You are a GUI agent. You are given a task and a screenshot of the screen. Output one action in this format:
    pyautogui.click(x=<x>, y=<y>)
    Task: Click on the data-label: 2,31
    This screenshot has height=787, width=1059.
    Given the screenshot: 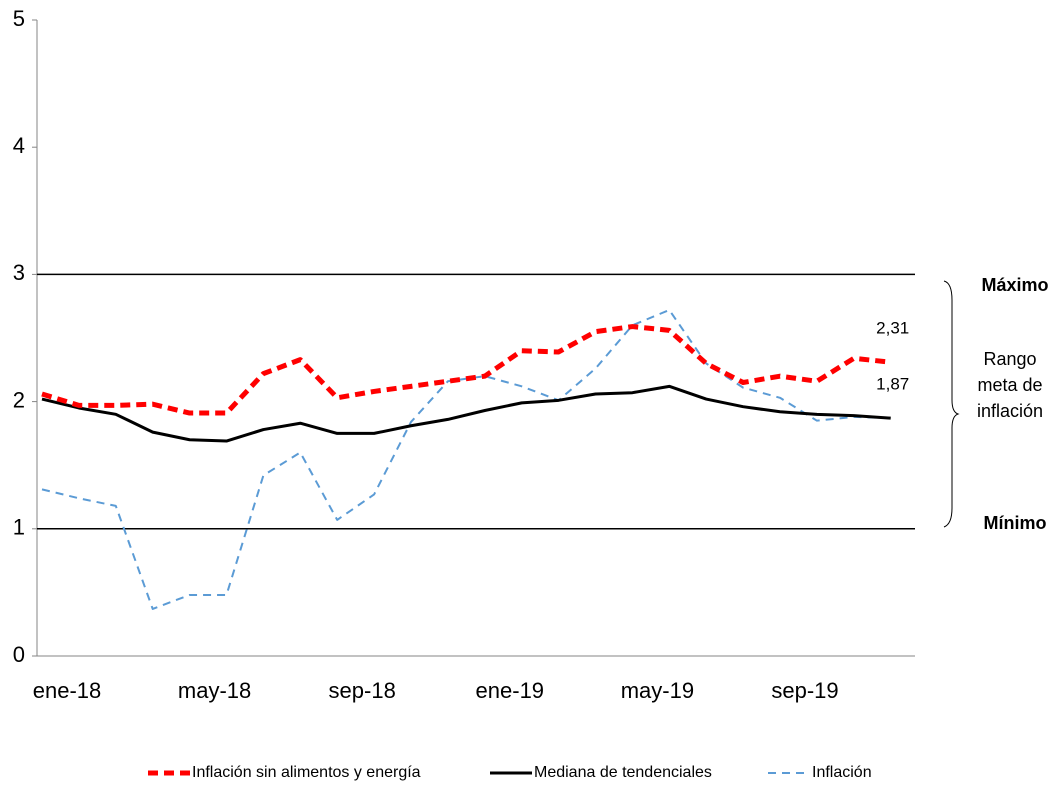 What is the action you would take?
    pyautogui.click(x=892, y=328)
    